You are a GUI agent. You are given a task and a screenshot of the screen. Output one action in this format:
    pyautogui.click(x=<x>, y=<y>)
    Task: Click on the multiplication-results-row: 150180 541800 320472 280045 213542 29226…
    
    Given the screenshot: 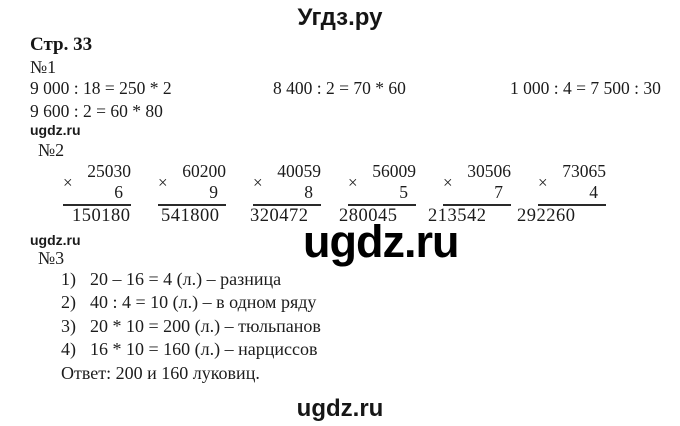 What is the action you would take?
    pyautogui.click(x=326, y=216)
    